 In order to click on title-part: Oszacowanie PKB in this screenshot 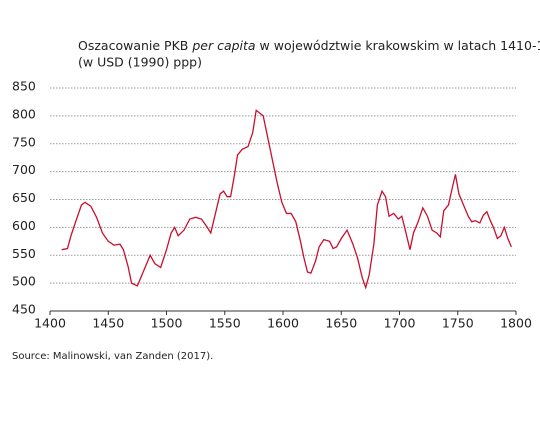, I will do `click(135, 45)`.